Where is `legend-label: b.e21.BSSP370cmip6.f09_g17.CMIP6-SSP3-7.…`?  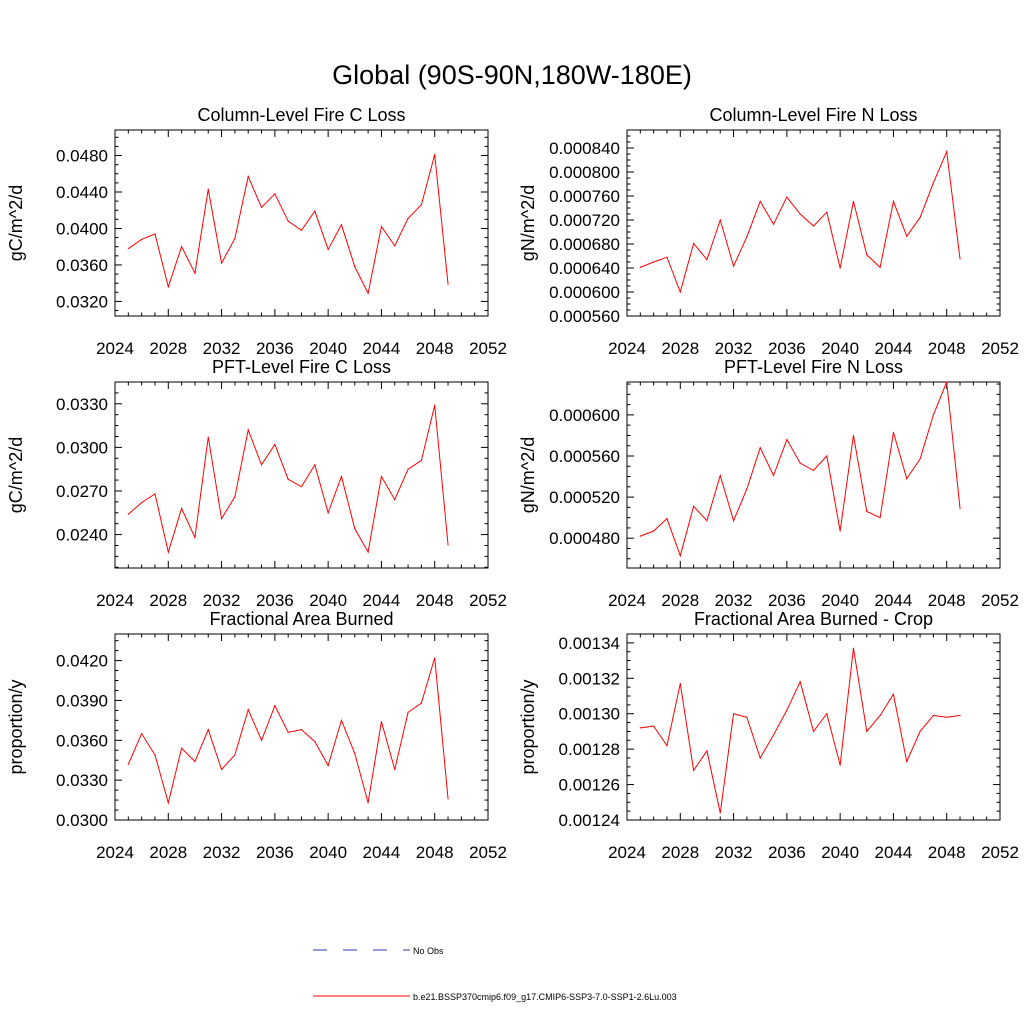 legend-label: b.e21.BSSP370cmip6.f09_g17.CMIP6-SSP3-7.… is located at coordinates (545, 997).